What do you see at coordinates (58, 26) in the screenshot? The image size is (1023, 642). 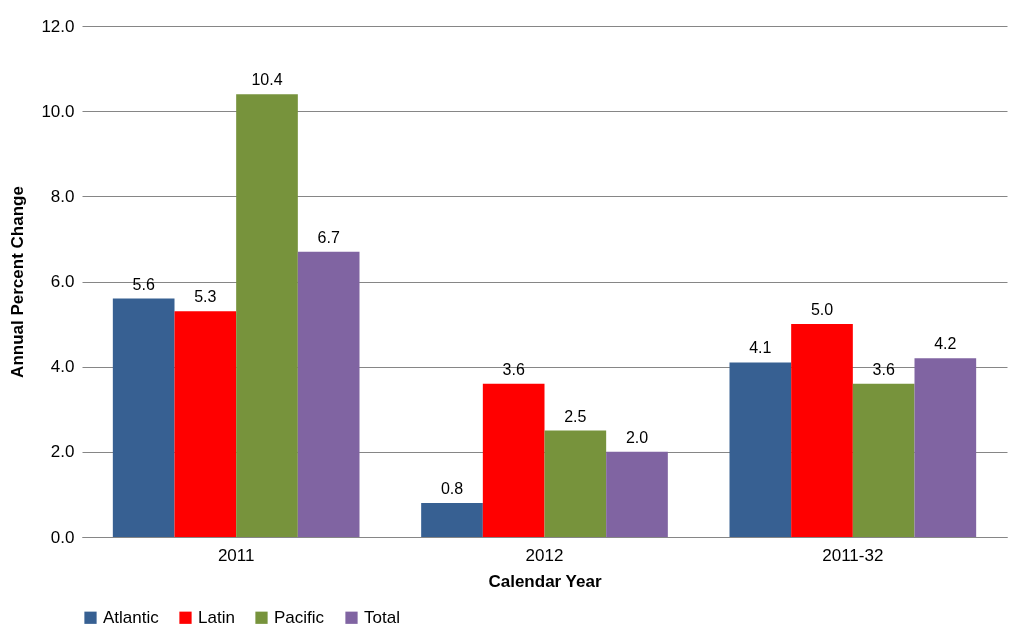 I see `y-tick-label: 12.0` at bounding box center [58, 26].